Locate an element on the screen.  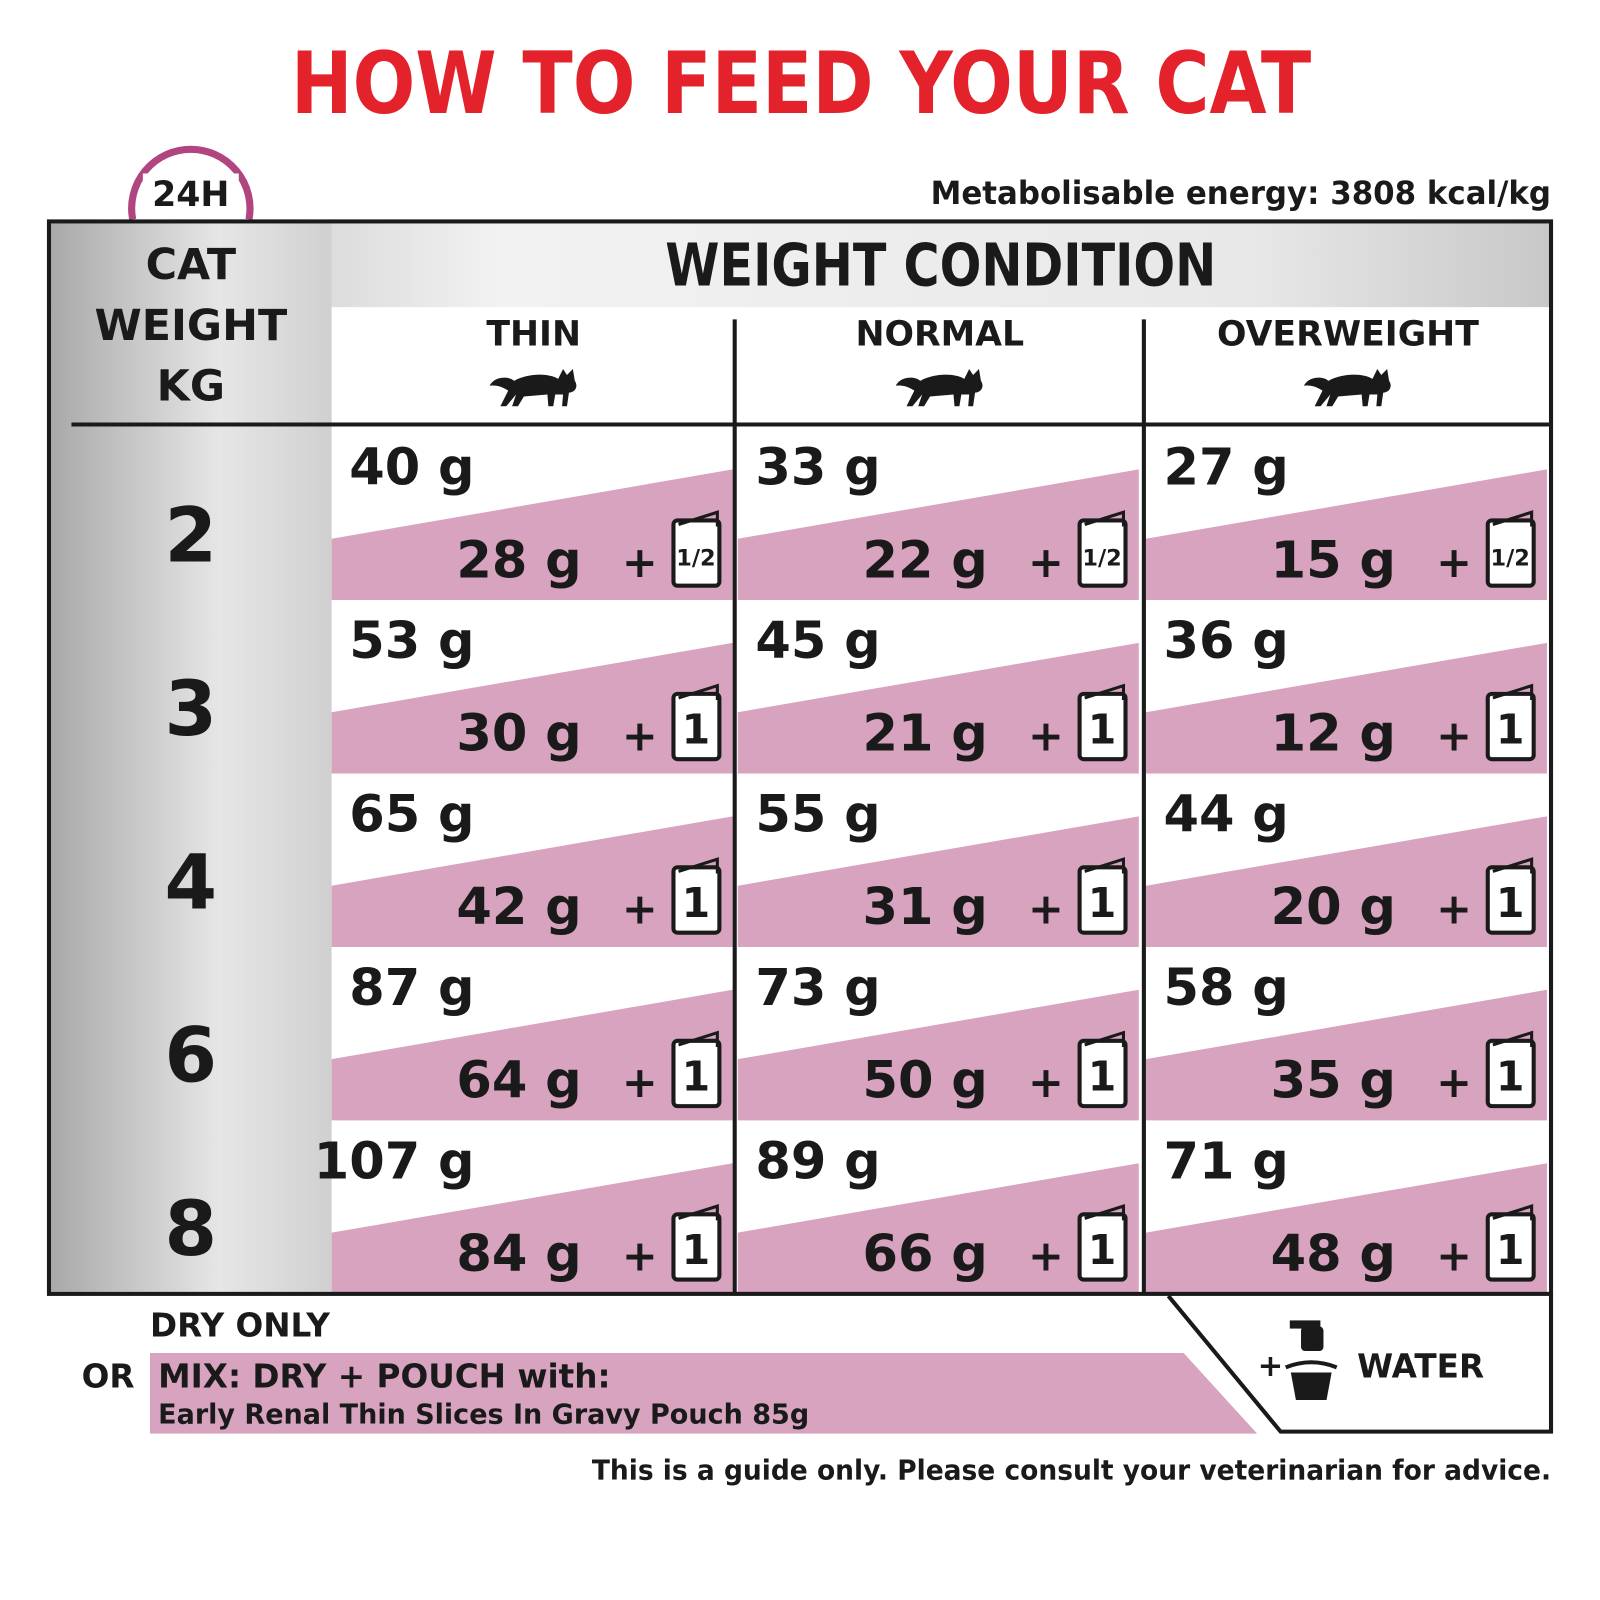
water-plus: + is located at coordinates (1271, 1366).